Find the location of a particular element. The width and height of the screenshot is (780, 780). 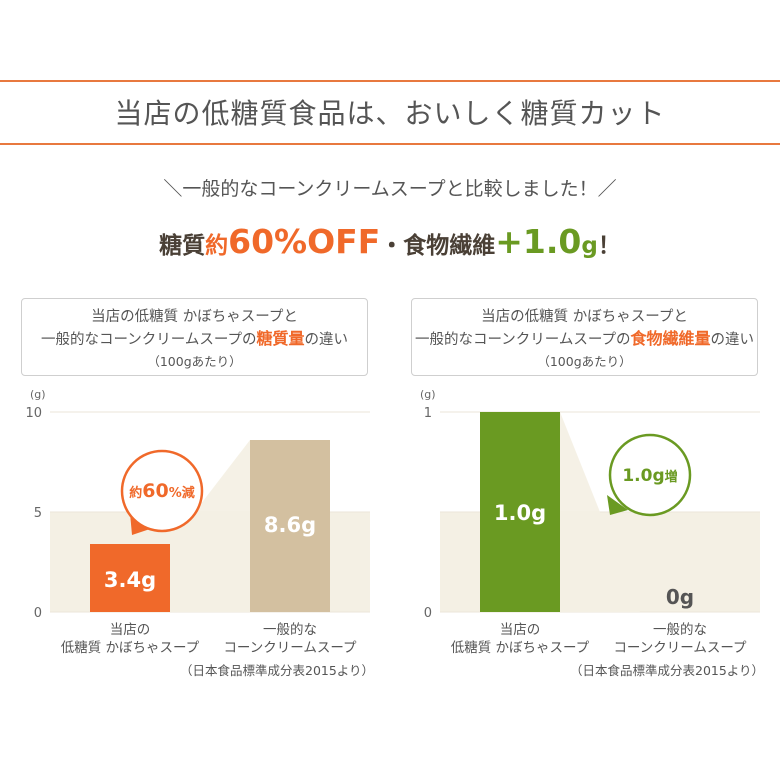

callout-text: 1.0g増 is located at coordinates (649, 476).